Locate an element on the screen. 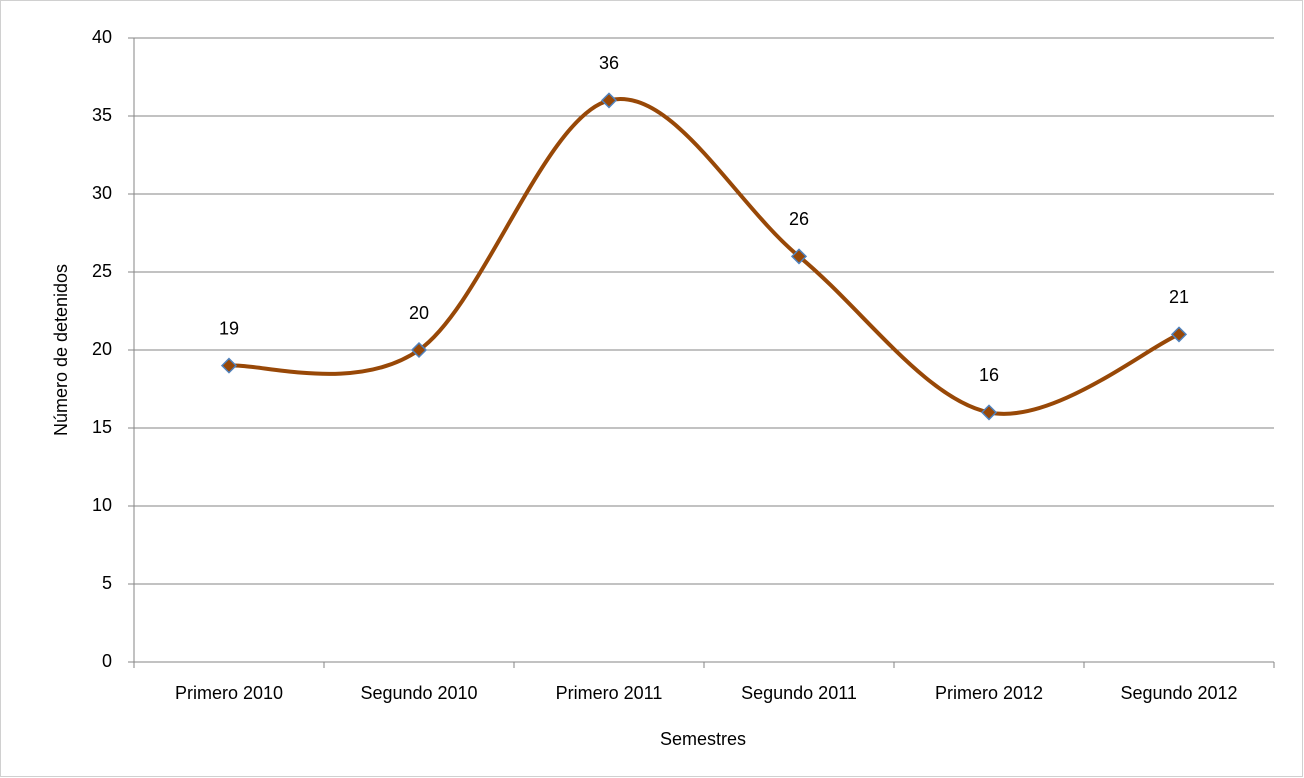 Image resolution: width=1304 pixels, height=778 pixels. y-tick-label: 5 is located at coordinates (107, 583).